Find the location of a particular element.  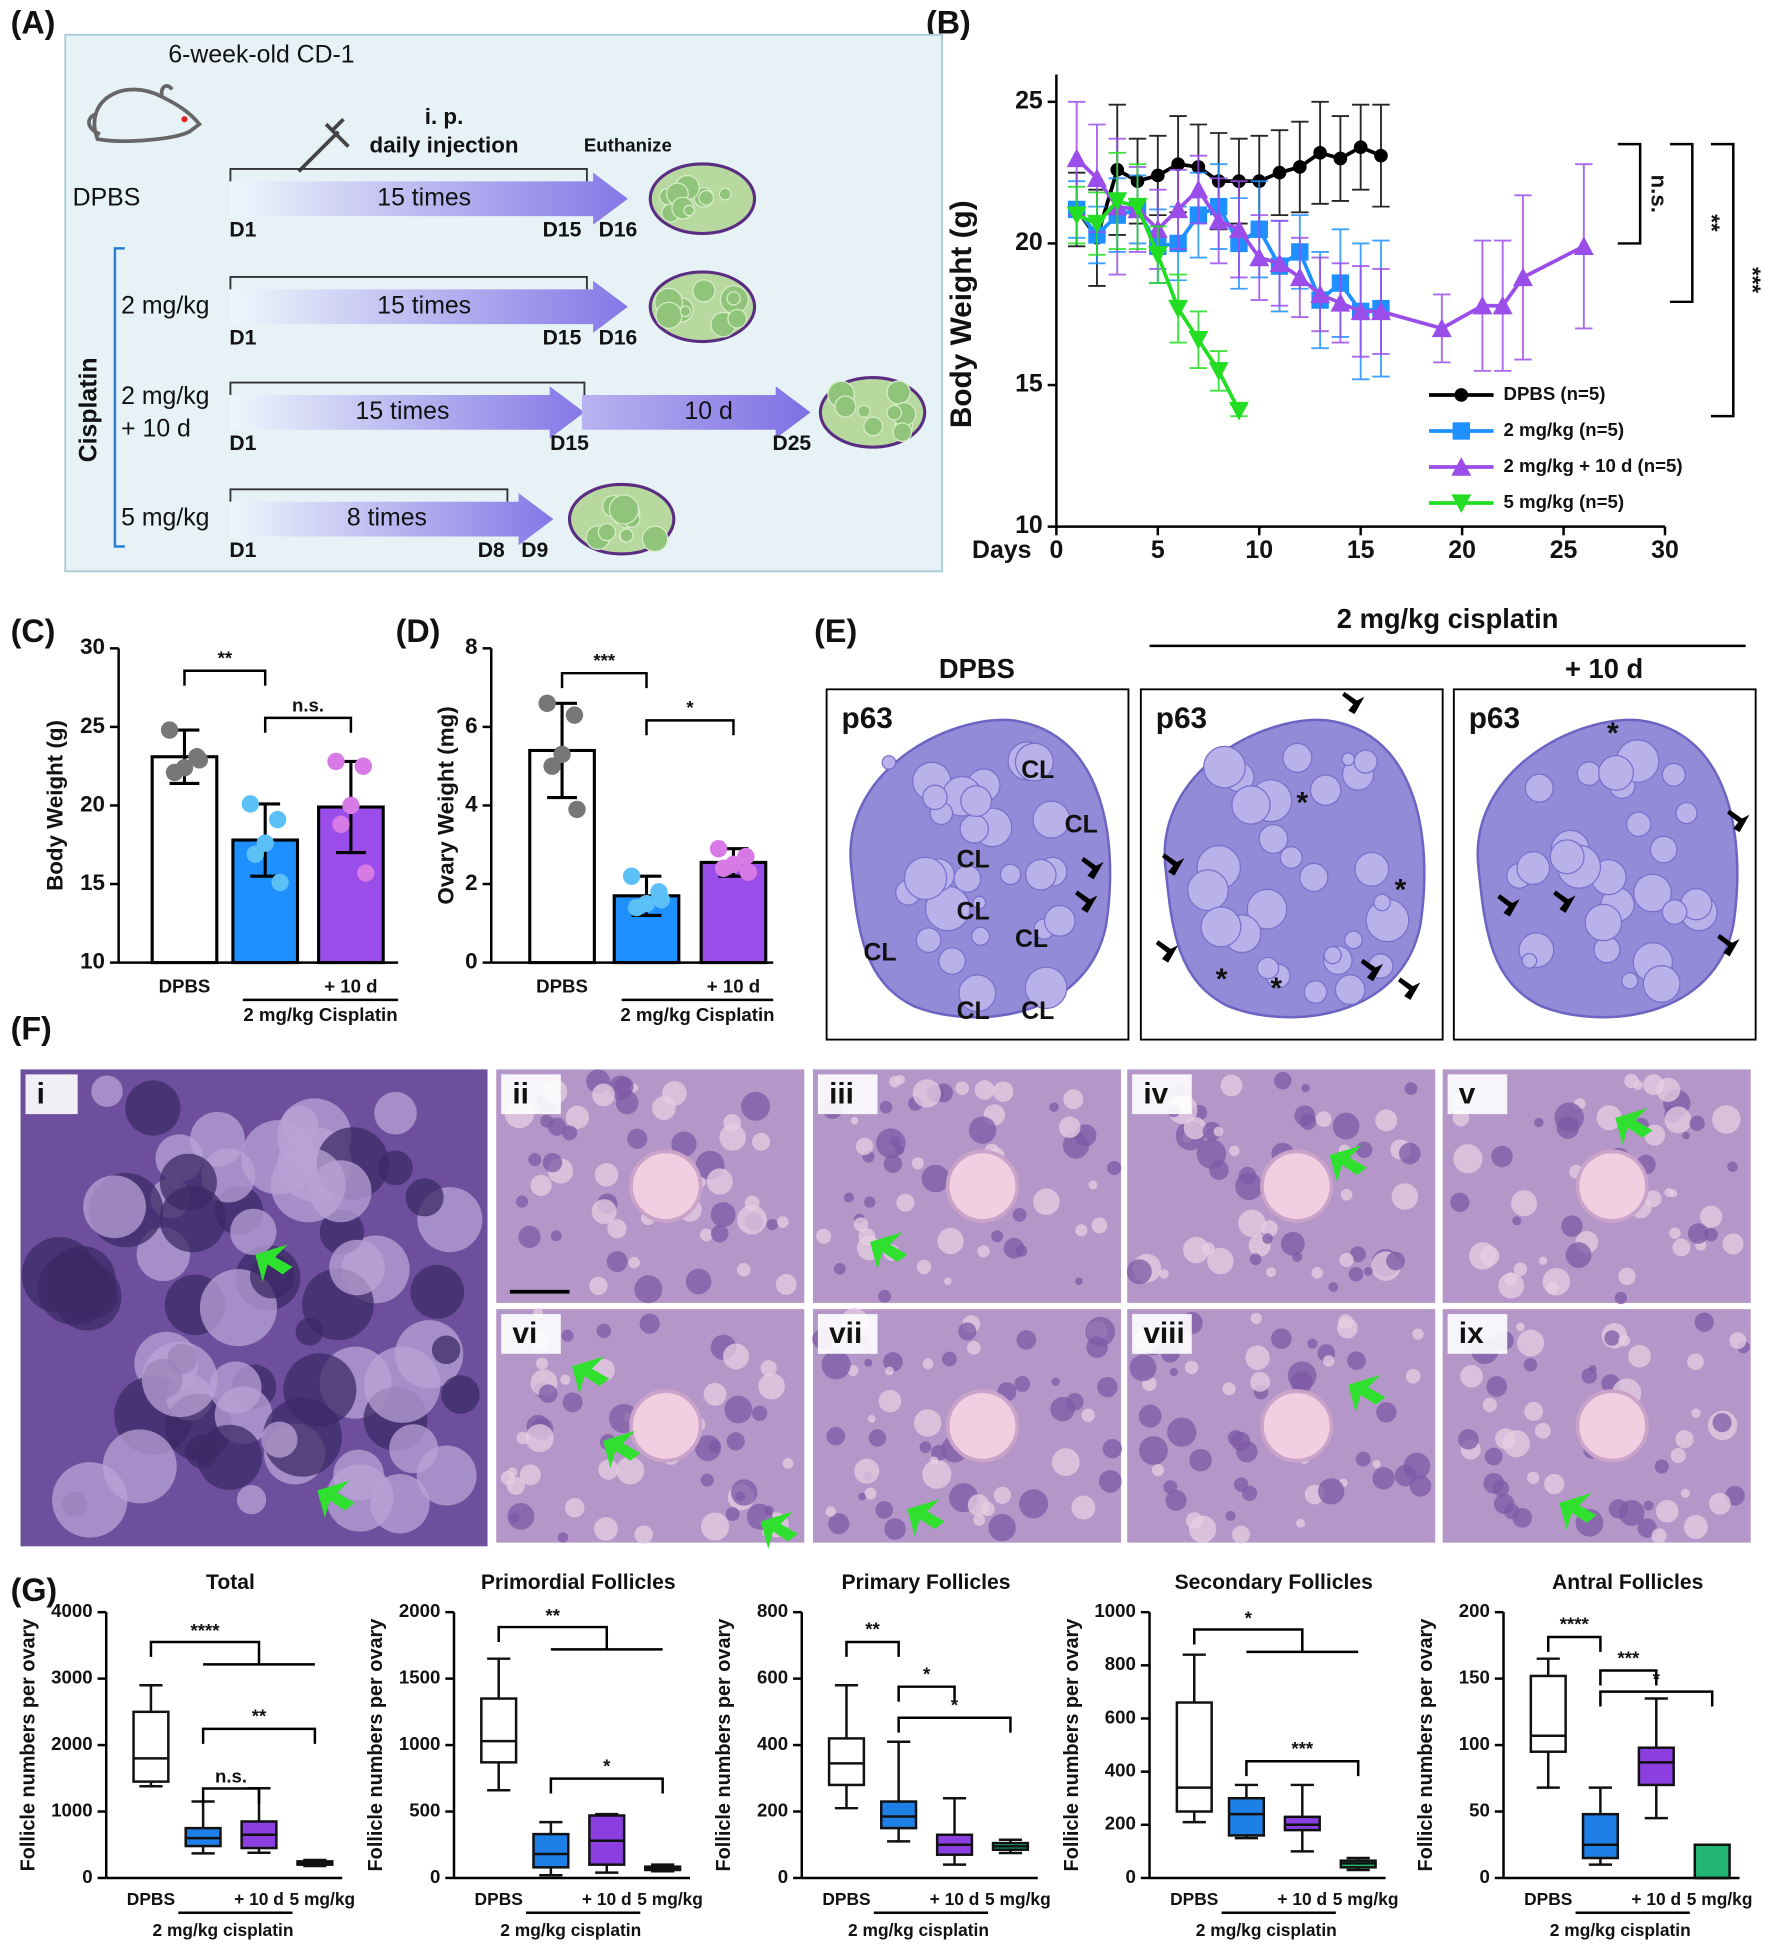

day-label: D15 is located at coordinates (569, 443).